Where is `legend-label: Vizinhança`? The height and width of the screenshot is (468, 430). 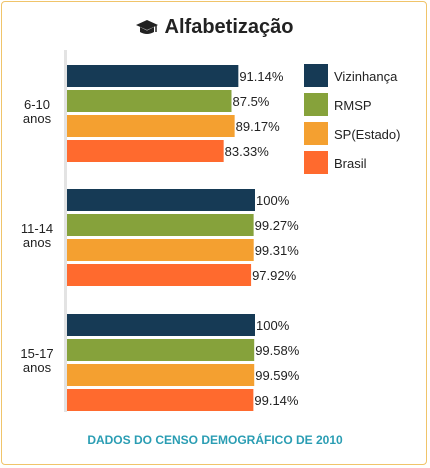 legend-label: Vizinhança is located at coordinates (366, 76).